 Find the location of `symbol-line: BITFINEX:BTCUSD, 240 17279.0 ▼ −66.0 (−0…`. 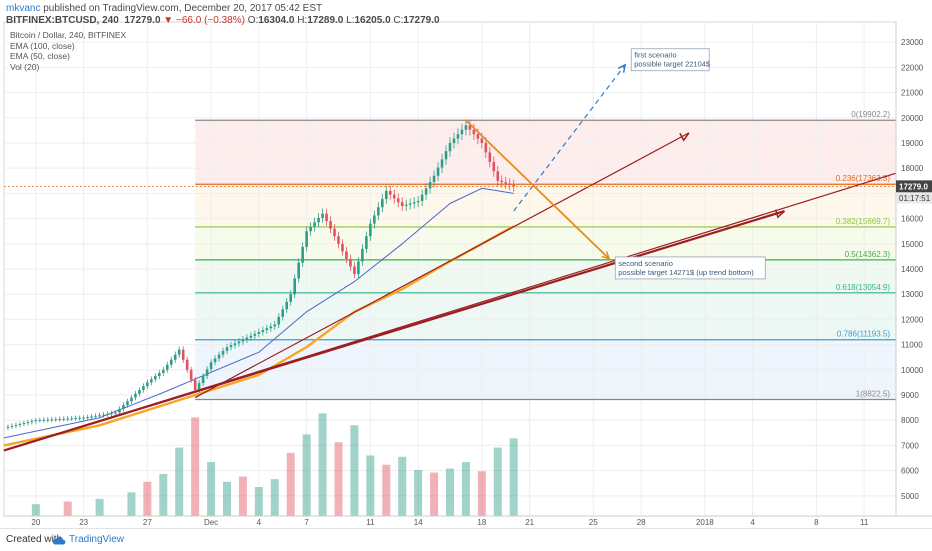

symbol-line: BITFINEX:BTCUSD, 240 17279.0 ▼ −66.0 (−0… is located at coordinates (223, 20).